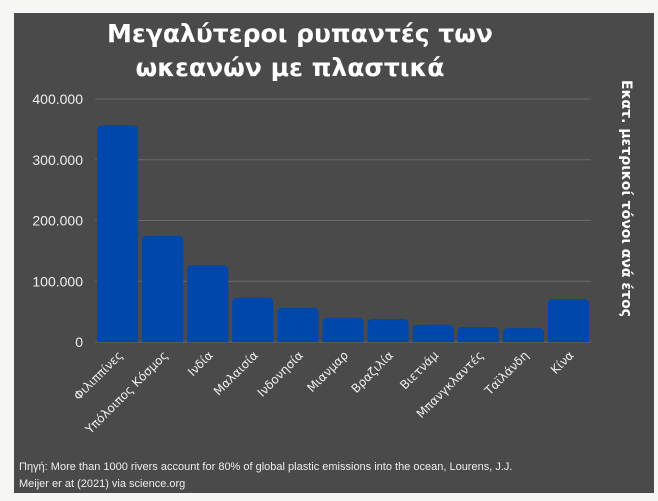  What do you see at coordinates (327, 371) in the screenshot?
I see `x-tick-label: Μιανμαρ` at bounding box center [327, 371].